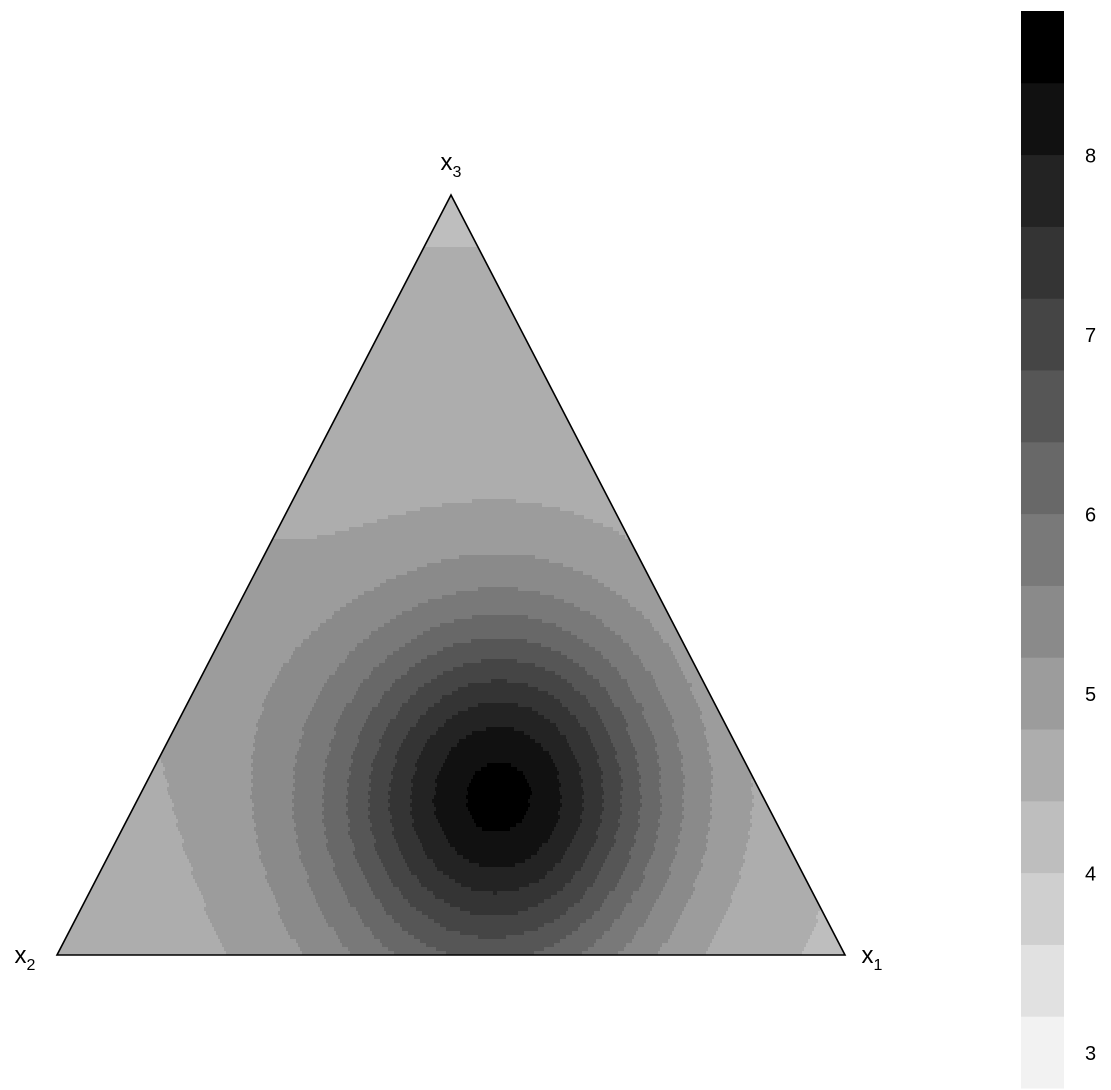 Image resolution: width=1111 pixels, height=1090 pixels. What do you see at coordinates (502, 795) in the screenshot?
I see `maximum-point-marker` at bounding box center [502, 795].